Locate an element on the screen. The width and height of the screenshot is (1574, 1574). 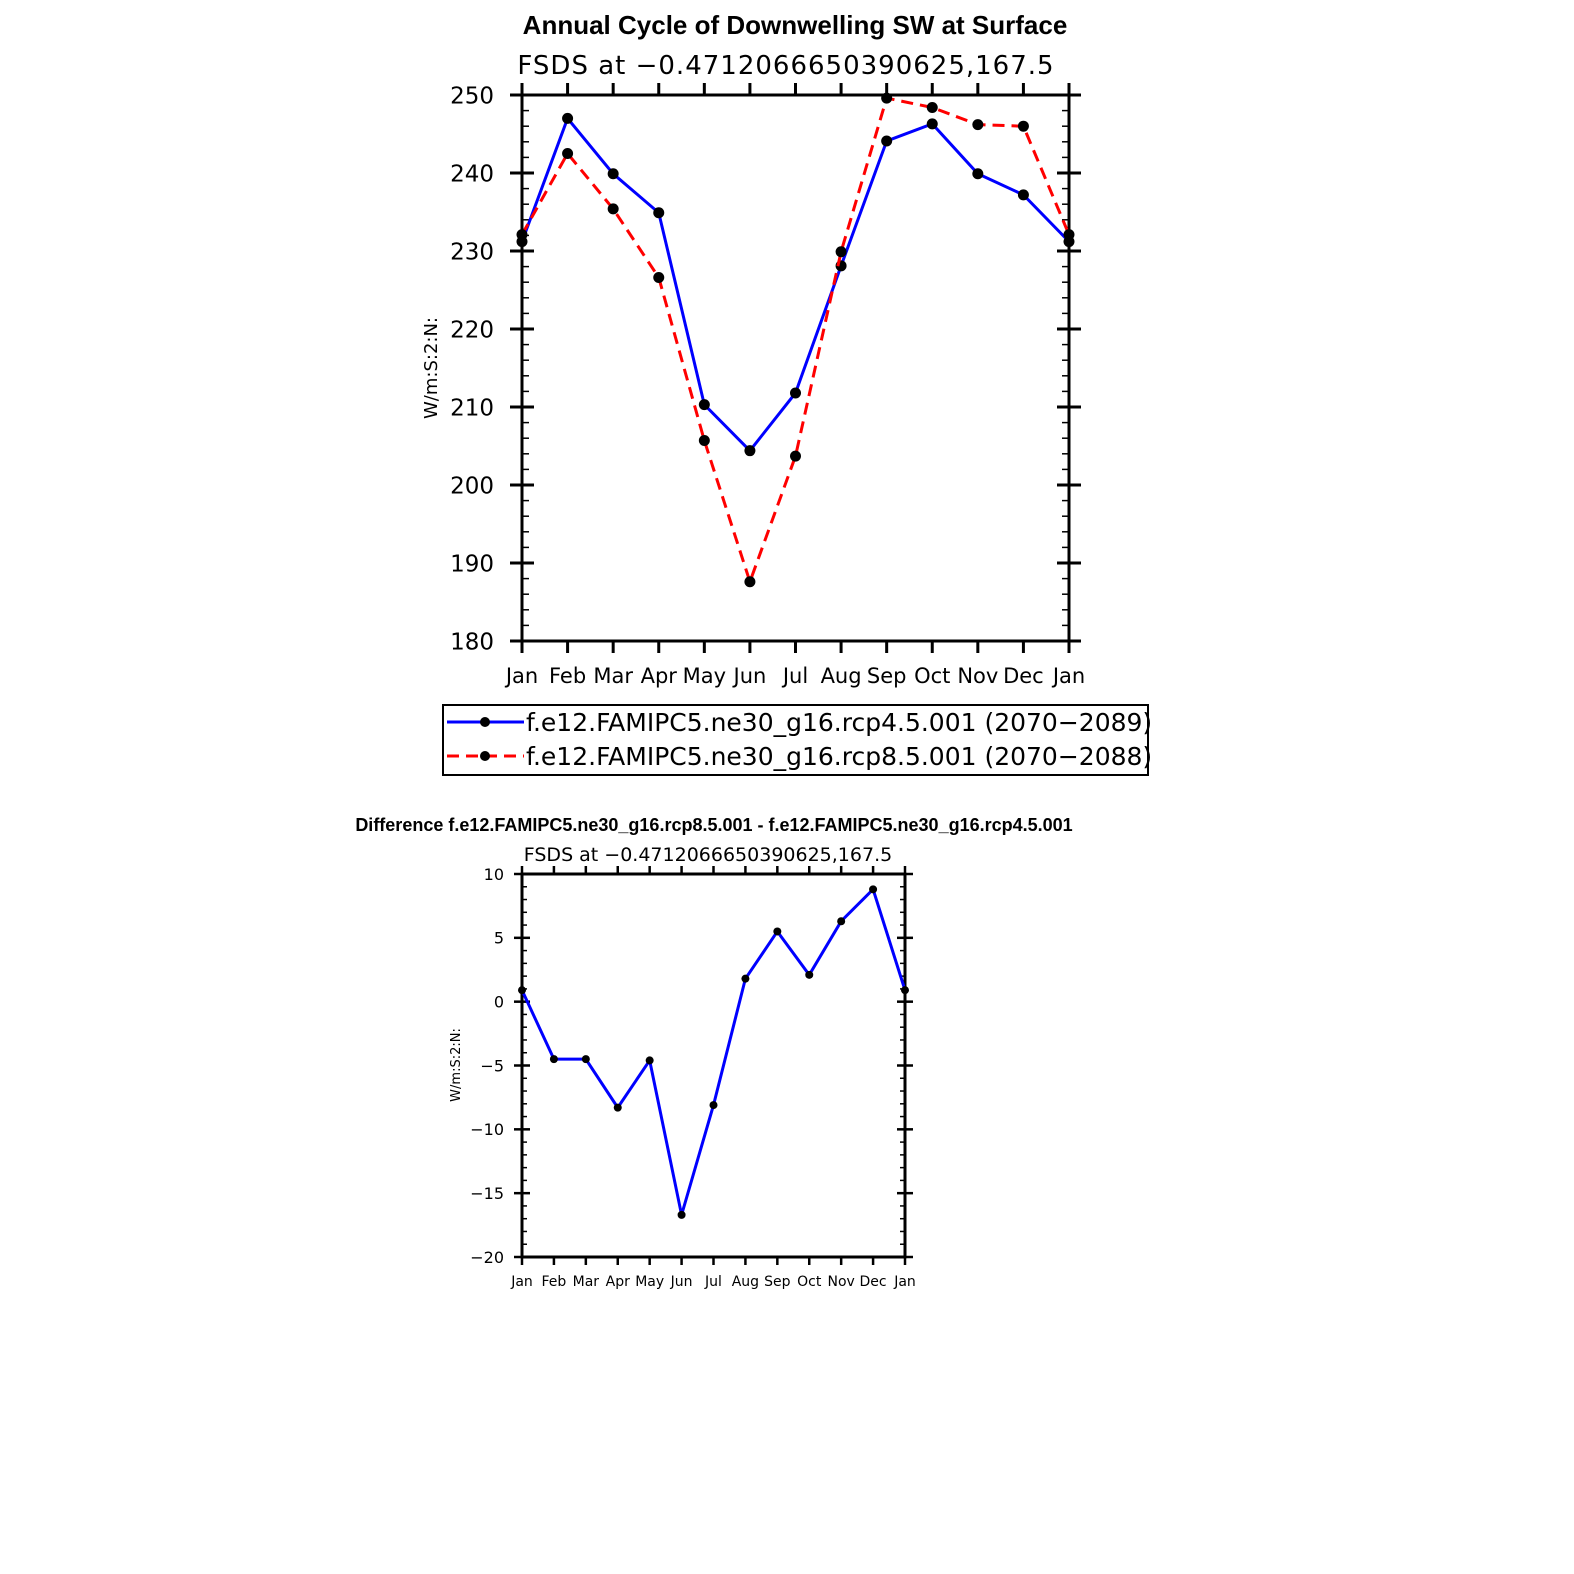
chart1-x-tick-labels: Jan Feb Mar Apr May Jun Jul Aug Sep Oct Nov Dec Jan is located at coordinates (794, 676).